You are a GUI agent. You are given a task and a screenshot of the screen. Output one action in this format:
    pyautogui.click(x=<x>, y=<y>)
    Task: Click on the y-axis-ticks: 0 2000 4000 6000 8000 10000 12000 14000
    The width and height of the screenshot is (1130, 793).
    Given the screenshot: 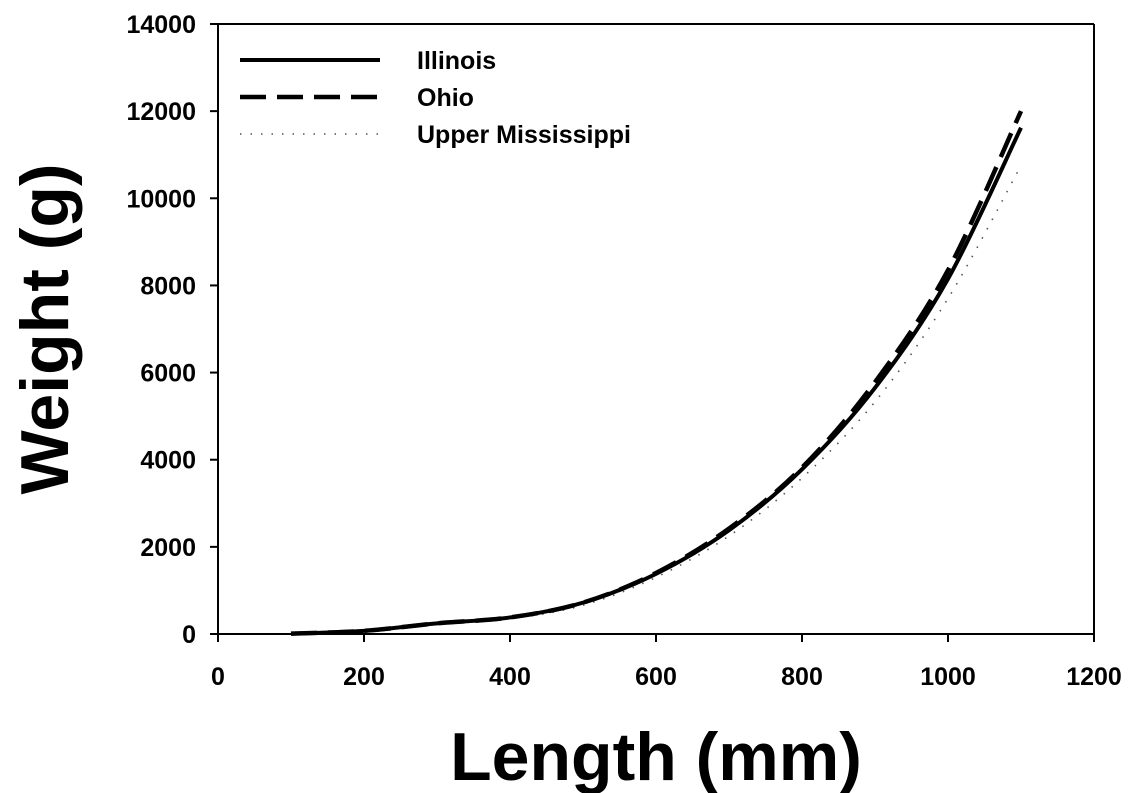 What is the action you would take?
    pyautogui.click(x=172, y=330)
    